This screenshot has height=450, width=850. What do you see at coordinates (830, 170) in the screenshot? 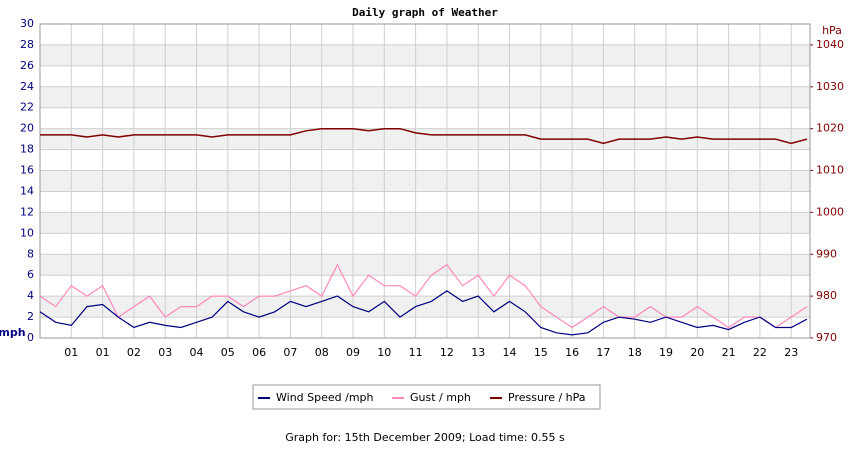
I see `y2-tick-label: 1010` at bounding box center [830, 170].